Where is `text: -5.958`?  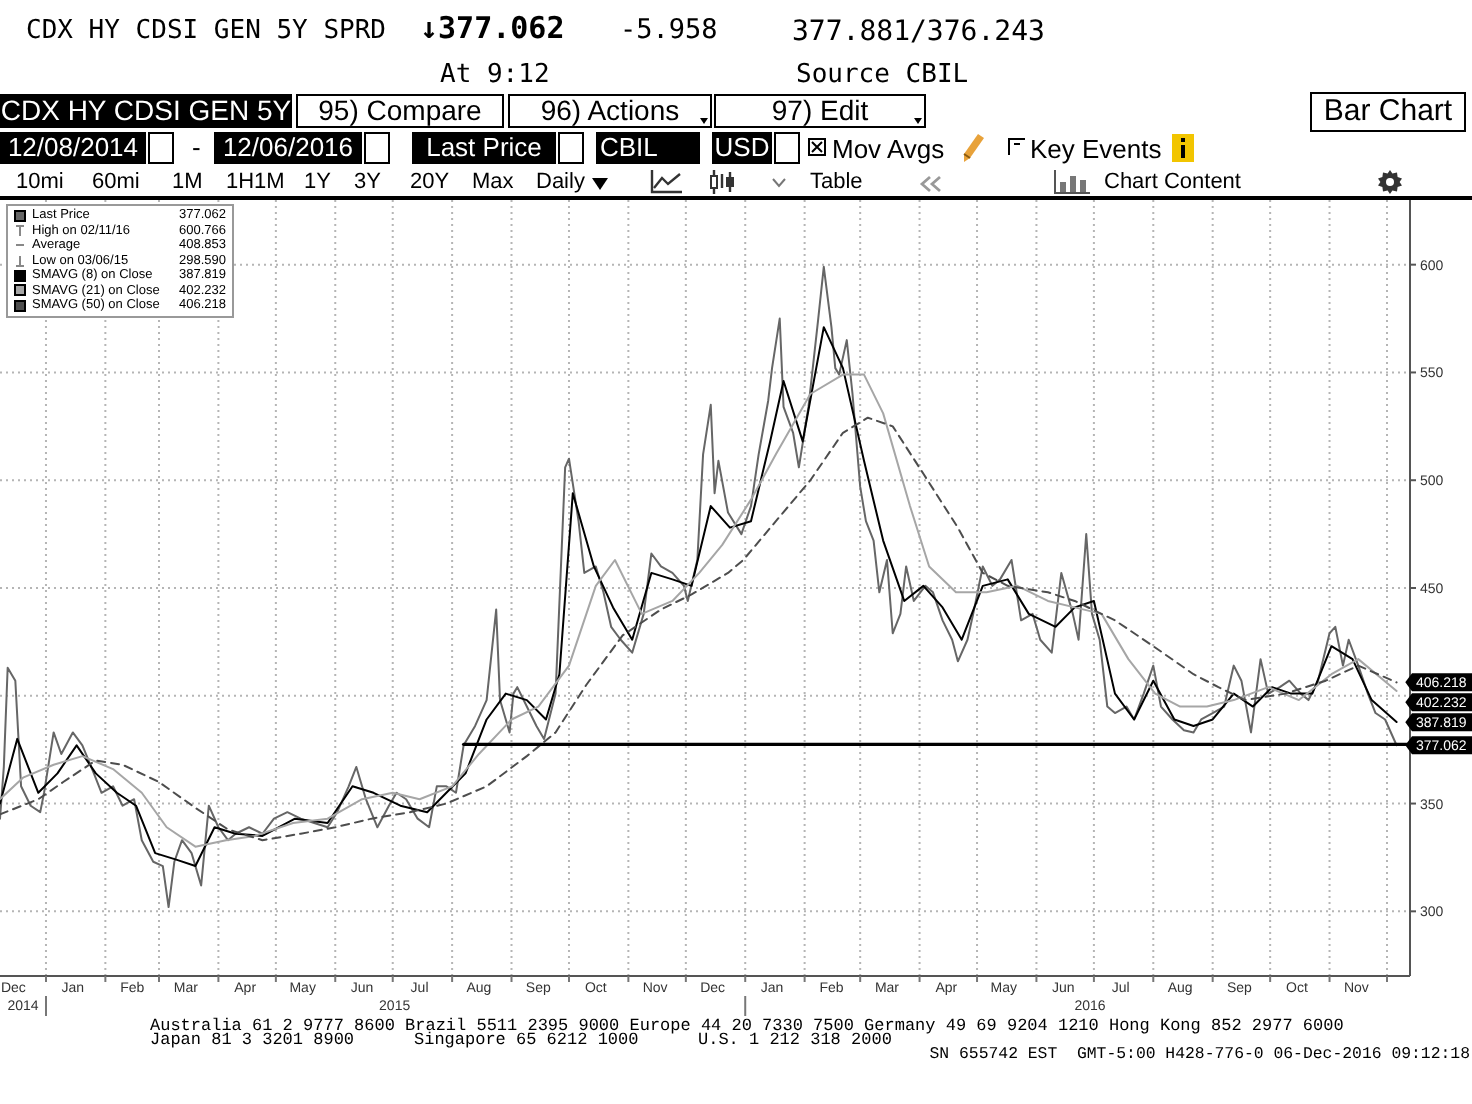 text: -5.958 is located at coordinates (669, 30).